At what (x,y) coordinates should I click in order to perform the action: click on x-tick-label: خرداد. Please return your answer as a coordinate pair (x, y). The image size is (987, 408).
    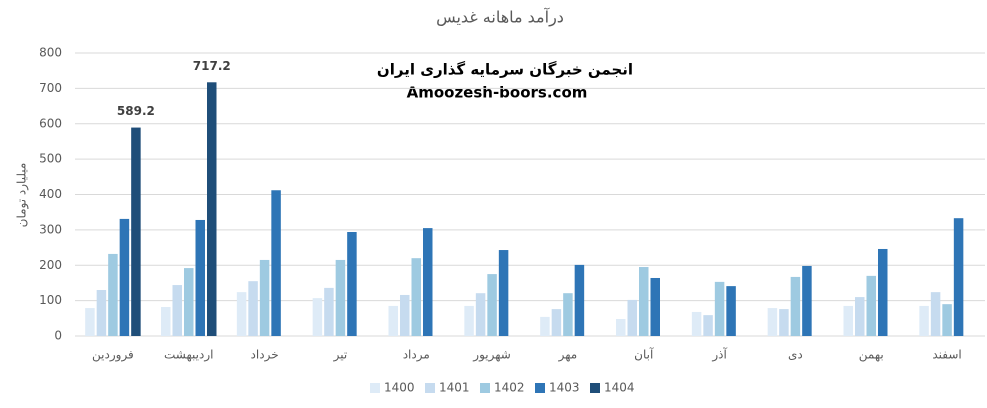
    Looking at the image, I should click on (265, 355).